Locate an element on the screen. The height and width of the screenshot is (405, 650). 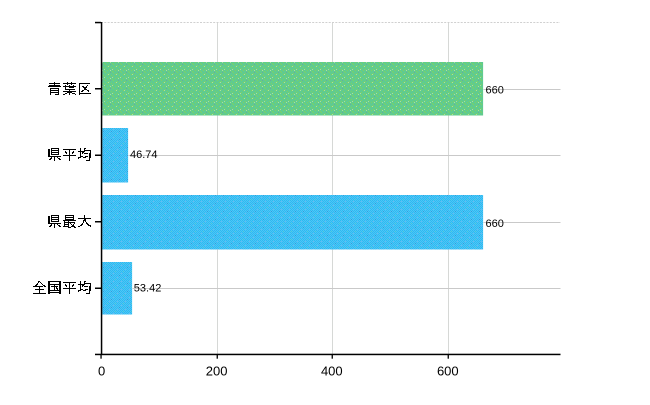
svg-text: 400 is located at coordinates (332, 370).